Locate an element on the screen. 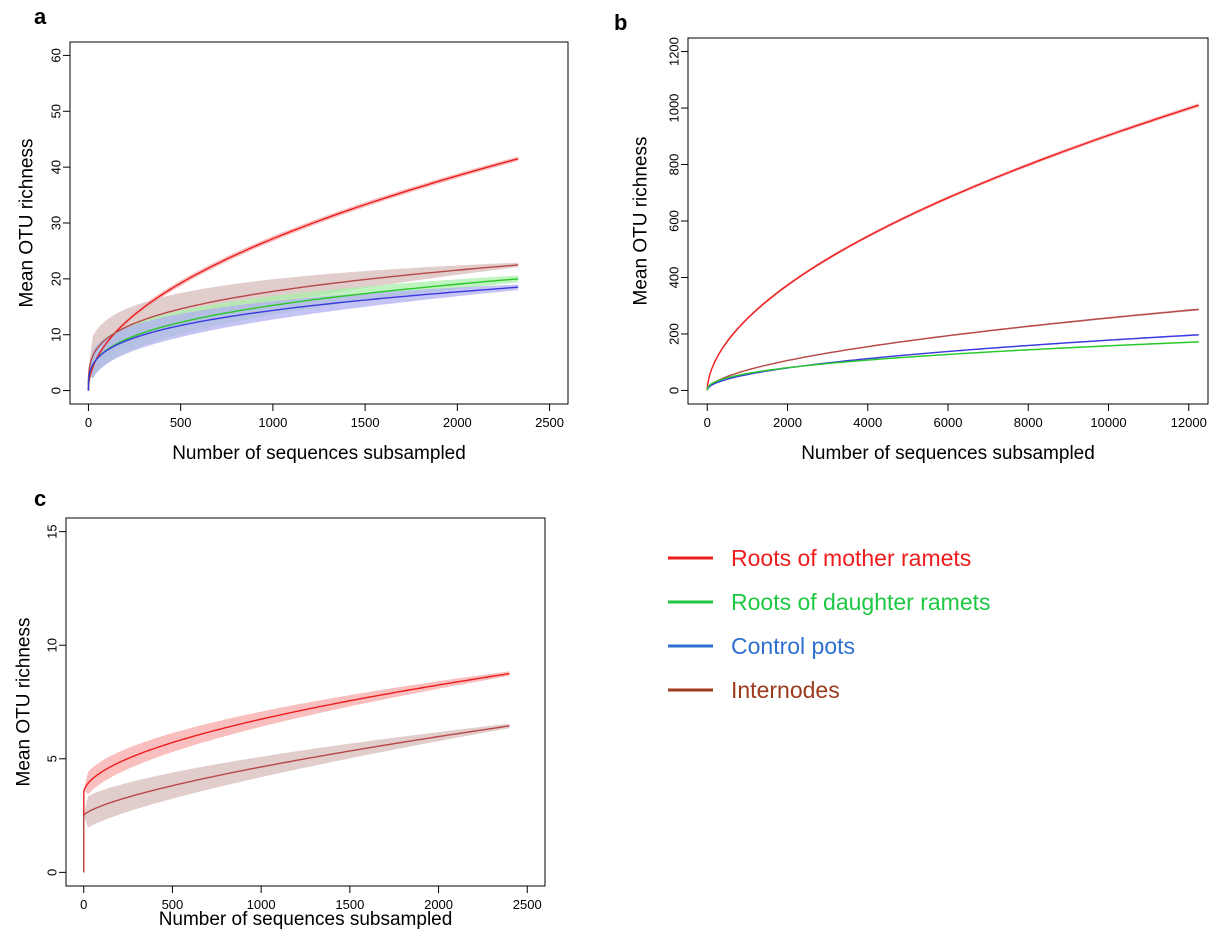 This screenshot has width=1209, height=934. legend-label-internodes: Internodes is located at coordinates (785, 690).